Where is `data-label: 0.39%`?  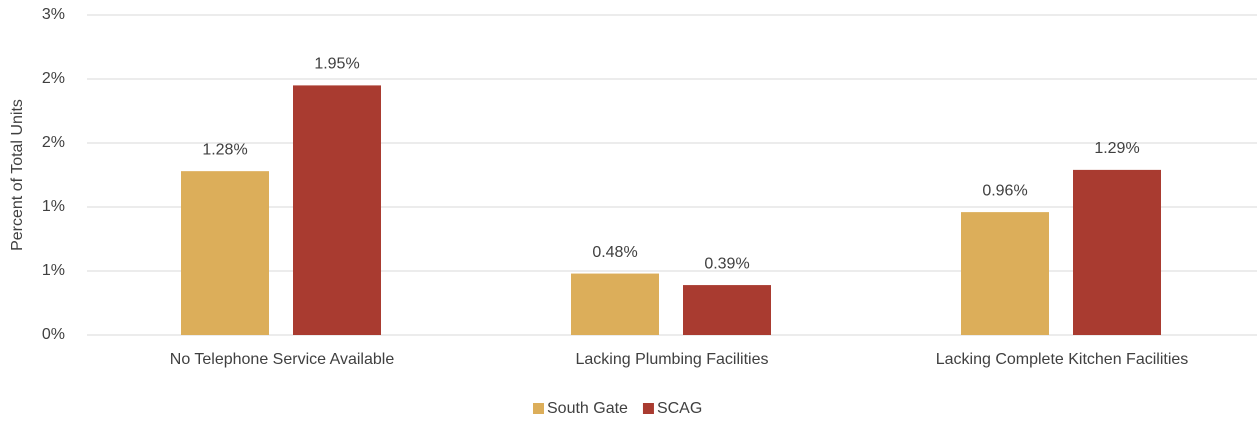
data-label: 0.39% is located at coordinates (726, 263).